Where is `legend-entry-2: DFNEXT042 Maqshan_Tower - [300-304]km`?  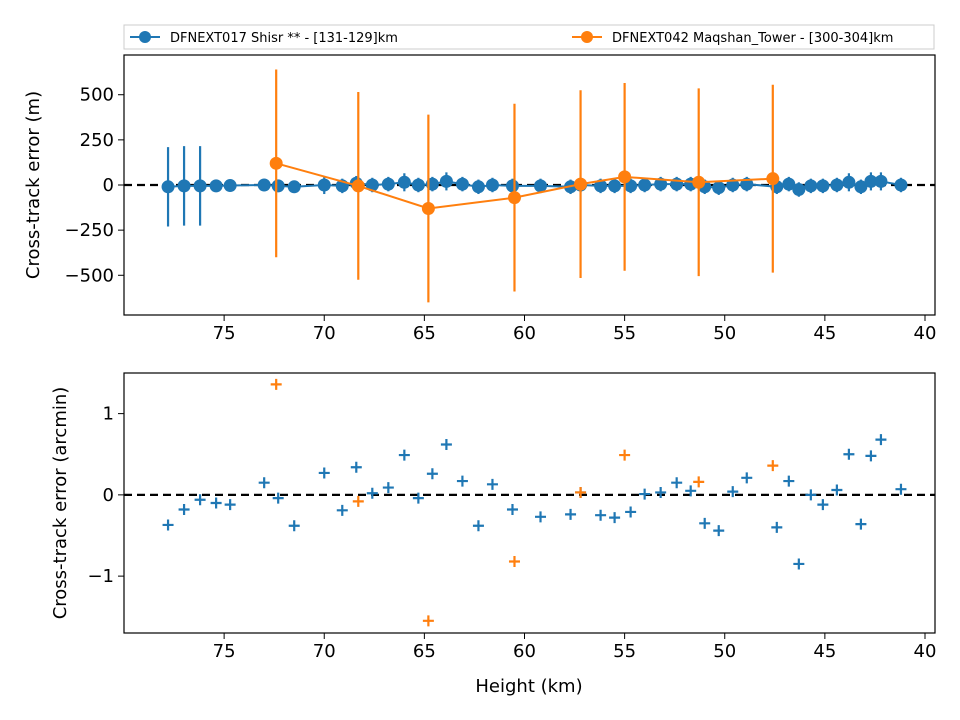
legend-entry-2: DFNEXT042 Maqshan_Tower - [300-304]km is located at coordinates (732, 38).